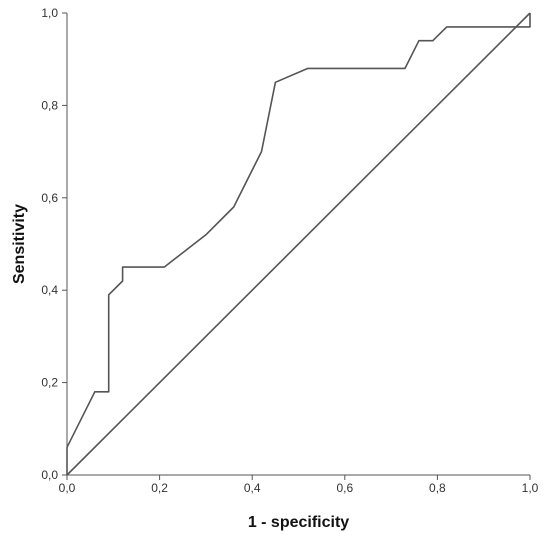 This screenshot has width=550, height=540. Describe the element at coordinates (49, 198) in the screenshot. I see `y-tick-label: 0,6` at that location.